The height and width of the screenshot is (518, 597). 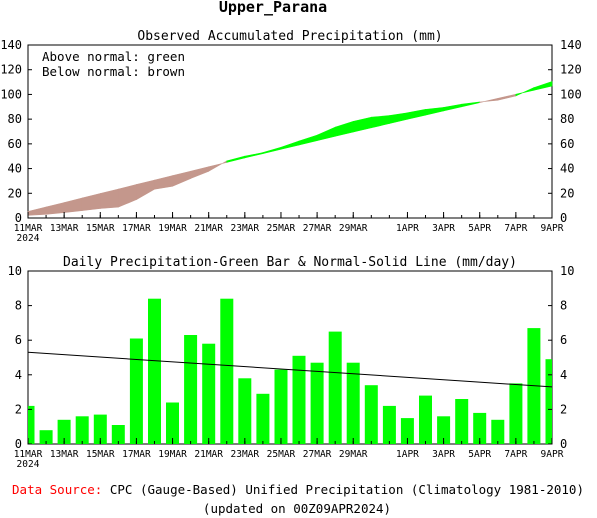 What do you see at coordinates (18, 375) in the screenshot?
I see `y-tick-label-left: 4` at bounding box center [18, 375].